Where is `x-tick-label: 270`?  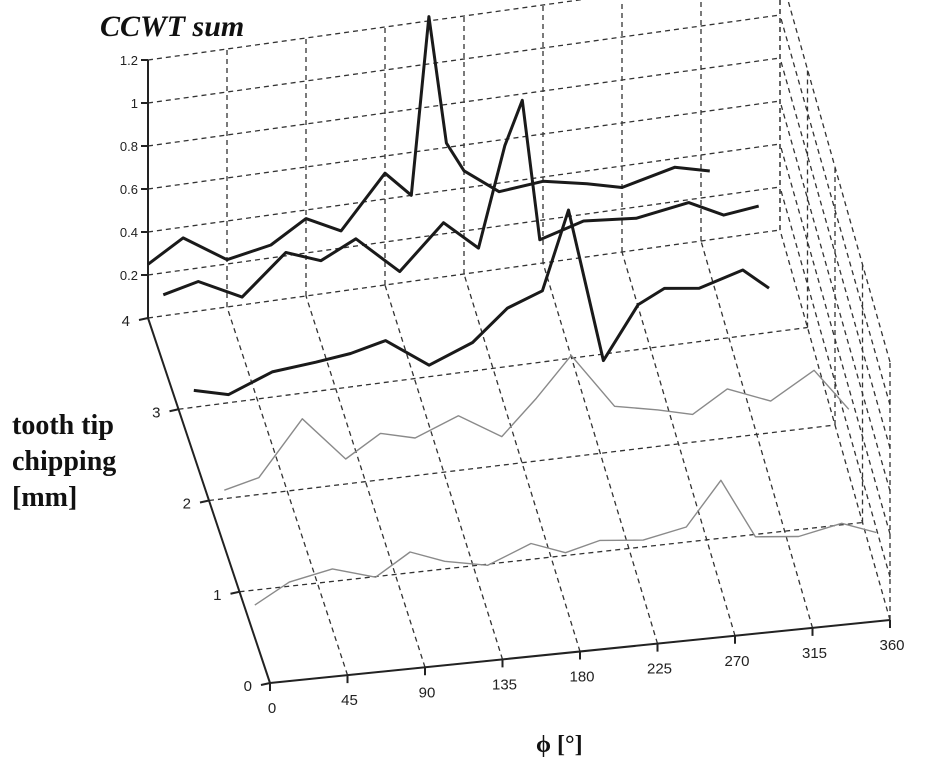 x-tick-label: 270 is located at coordinates (736, 661).